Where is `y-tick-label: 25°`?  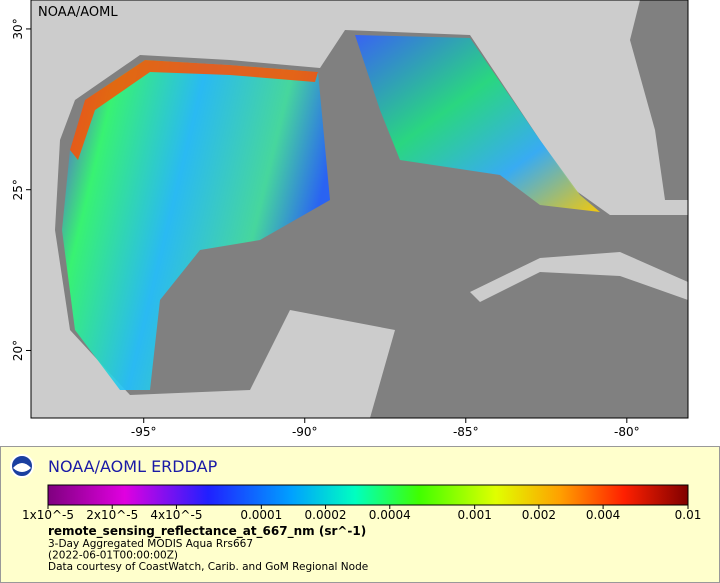
y-tick-label: 25° is located at coordinates (18, 189).